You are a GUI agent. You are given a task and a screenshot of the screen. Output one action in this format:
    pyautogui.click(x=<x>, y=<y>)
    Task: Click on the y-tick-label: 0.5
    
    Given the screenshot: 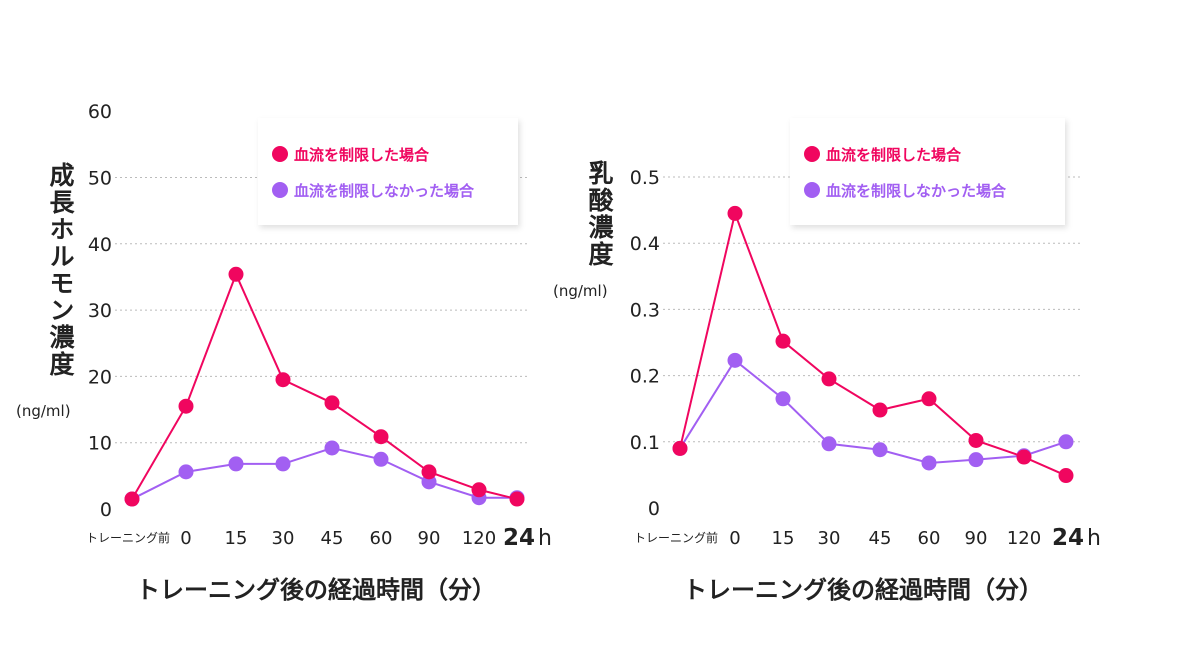 What is the action you would take?
    pyautogui.click(x=645, y=178)
    